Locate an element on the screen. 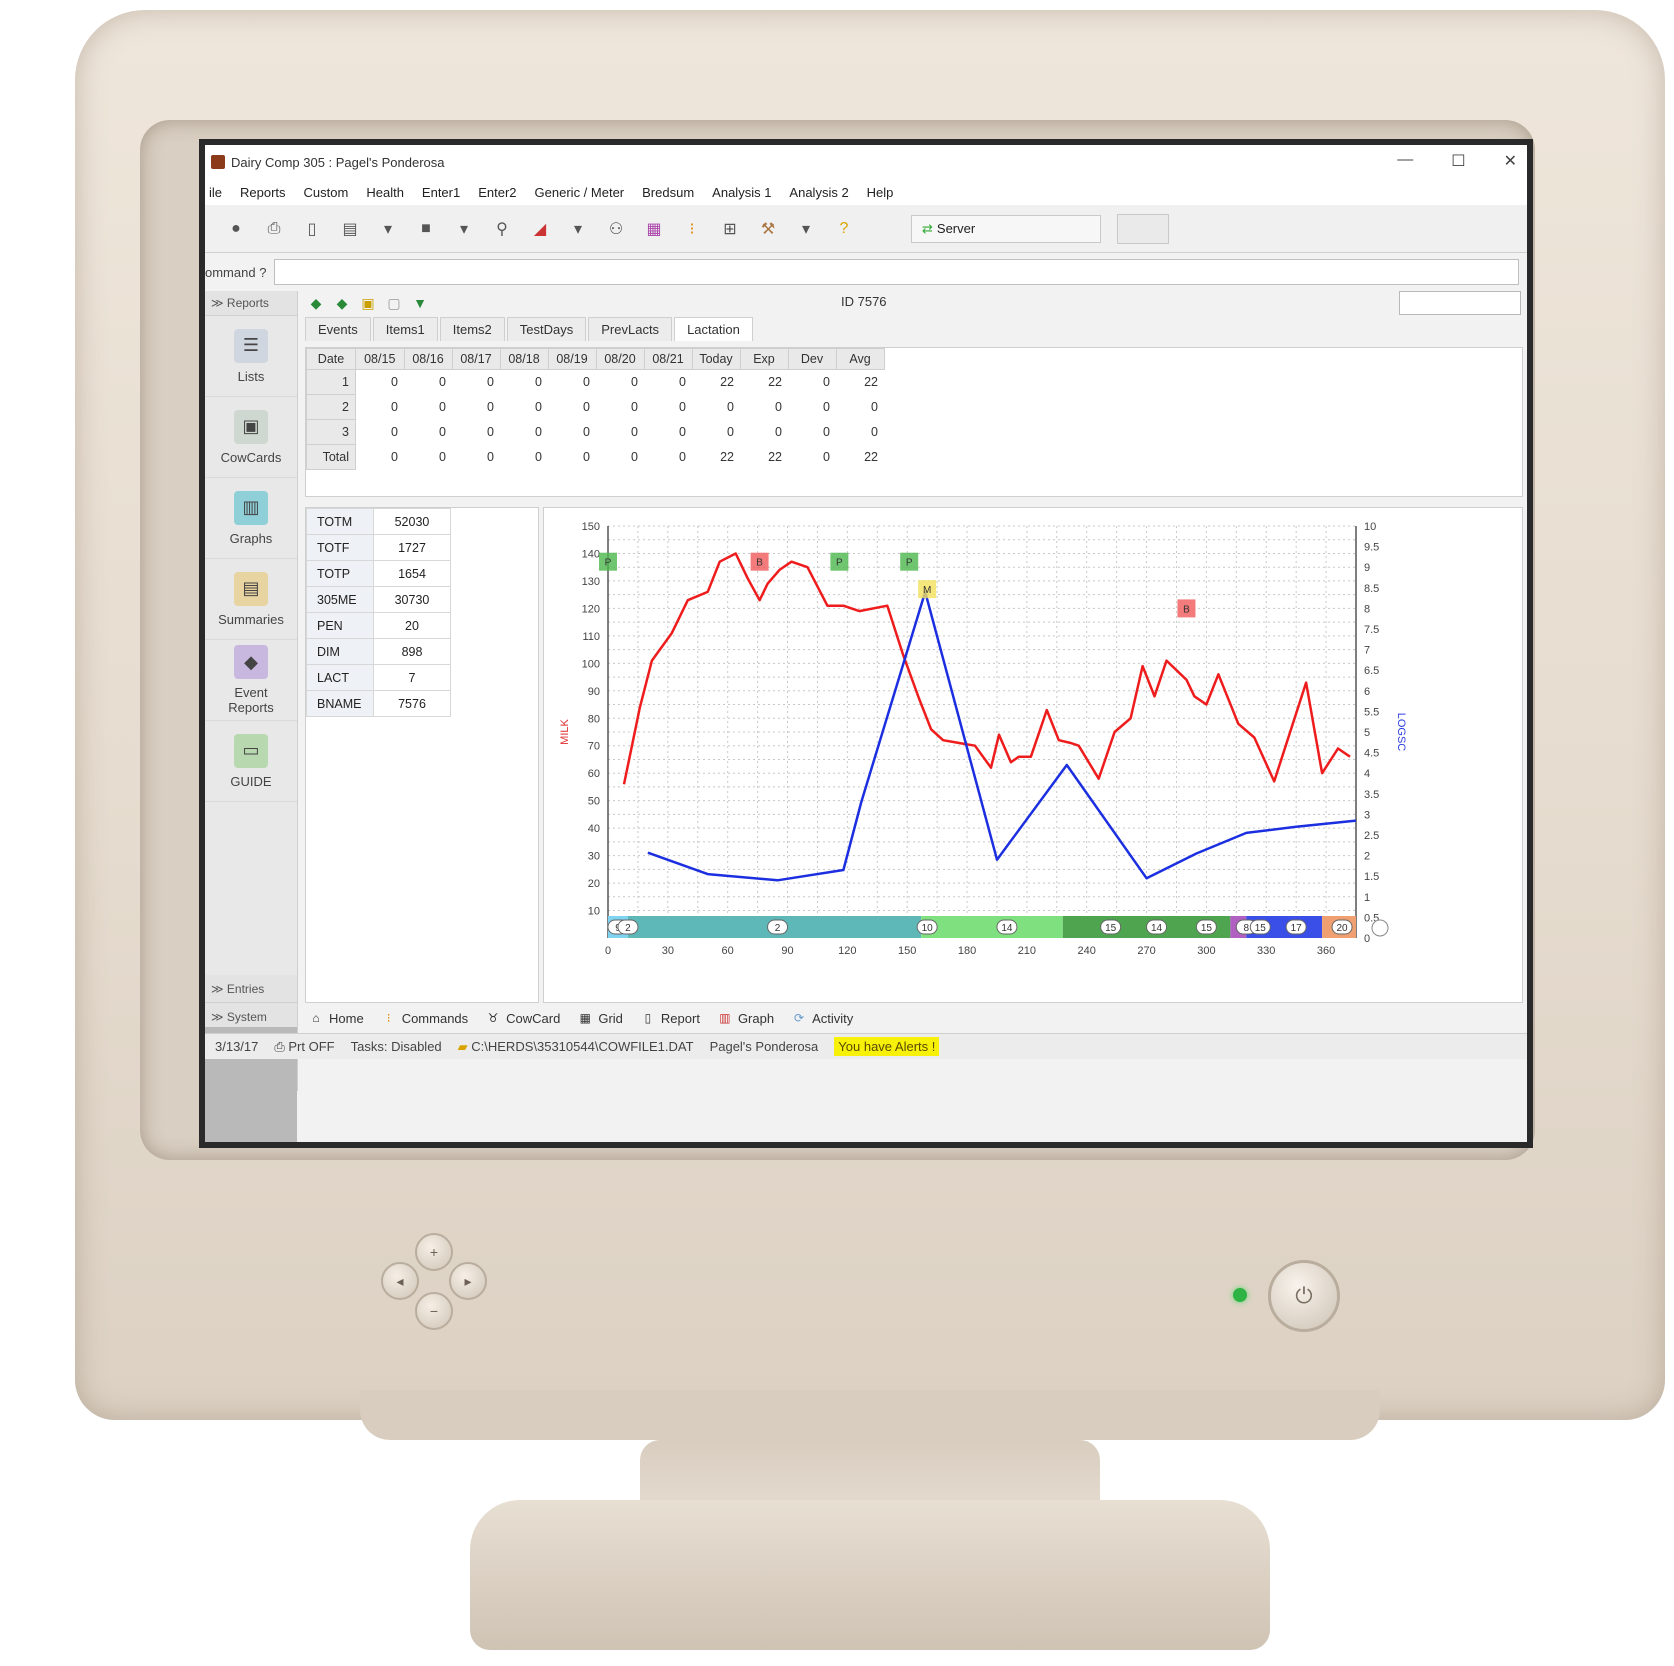 The image size is (1674, 1666). help-icon: ? is located at coordinates (844, 228).